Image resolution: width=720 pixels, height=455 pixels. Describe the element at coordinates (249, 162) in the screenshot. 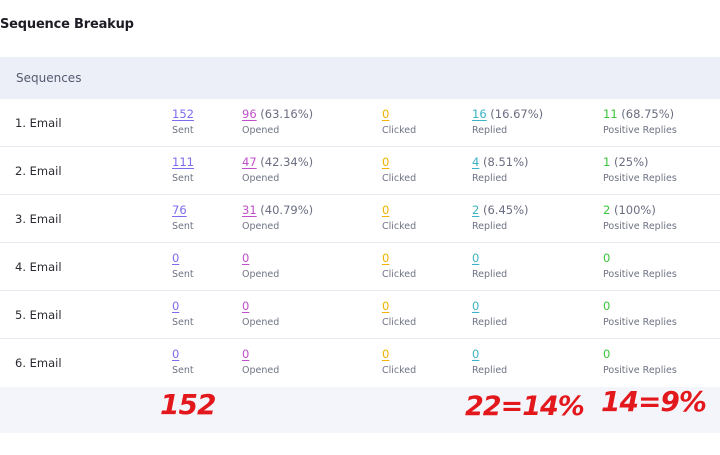

I see `opened-count-link: 47` at that location.